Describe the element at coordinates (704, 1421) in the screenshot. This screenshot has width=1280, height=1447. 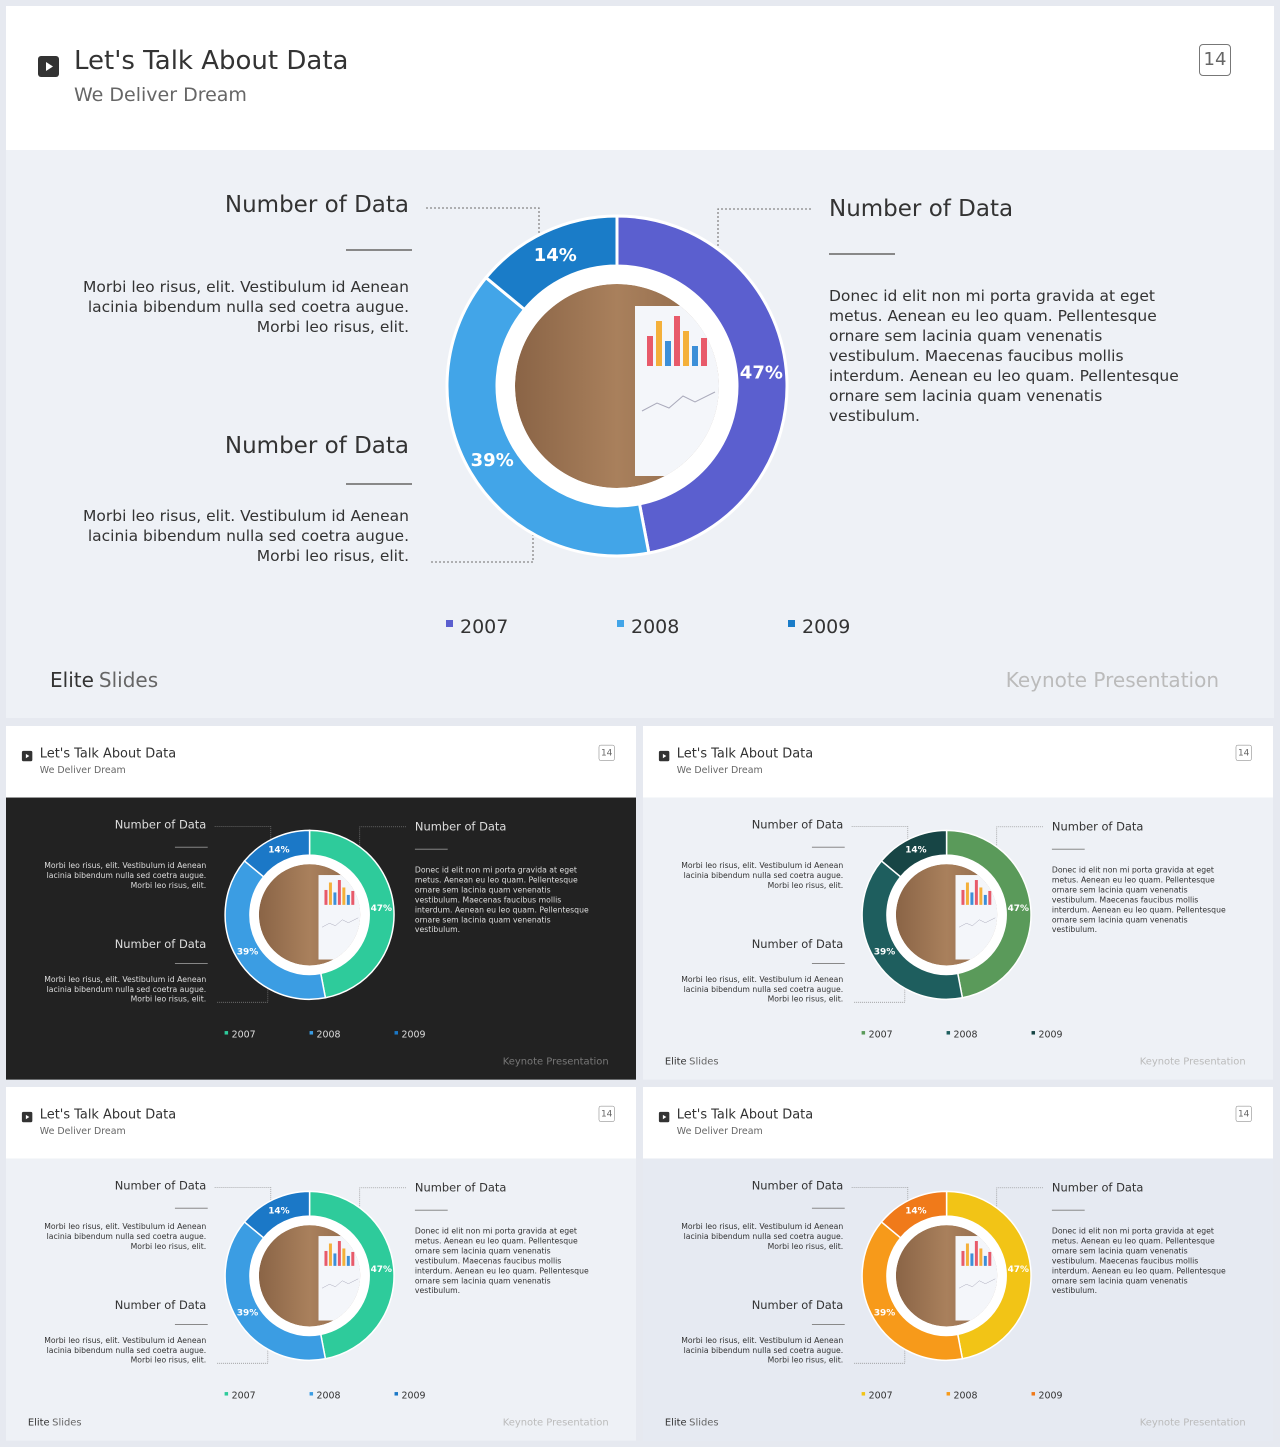
I see `brand-light: Slides` at that location.